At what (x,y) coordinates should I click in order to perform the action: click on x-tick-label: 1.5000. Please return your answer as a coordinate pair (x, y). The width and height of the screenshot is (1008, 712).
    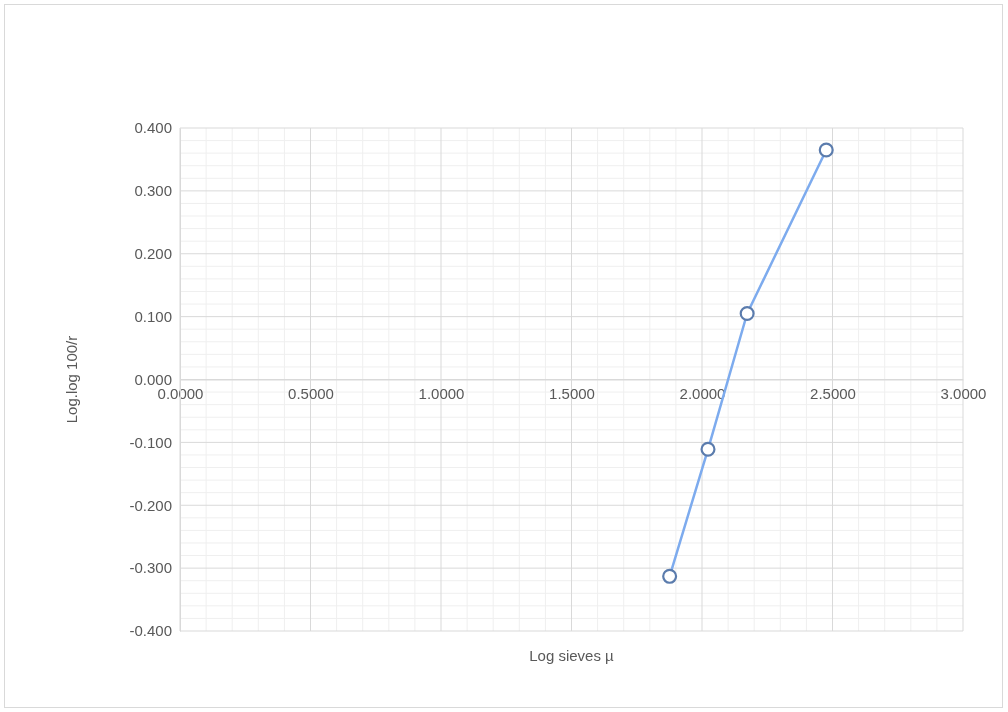
    Looking at the image, I should click on (572, 394).